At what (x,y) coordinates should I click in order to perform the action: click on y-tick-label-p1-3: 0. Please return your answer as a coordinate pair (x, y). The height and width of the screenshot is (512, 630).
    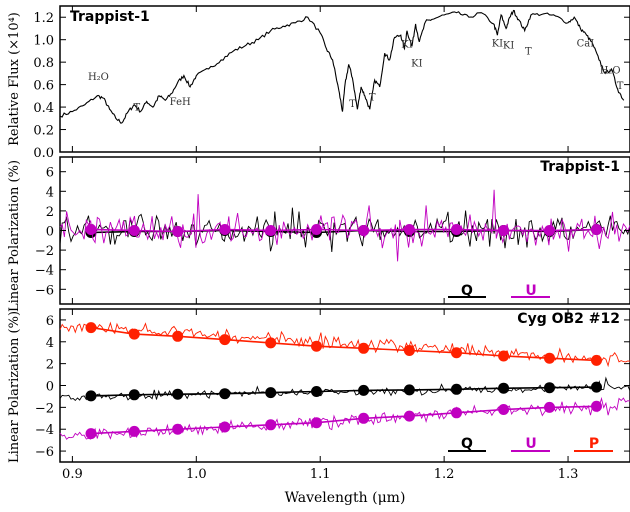
    Looking at the image, I should click on (50, 232).